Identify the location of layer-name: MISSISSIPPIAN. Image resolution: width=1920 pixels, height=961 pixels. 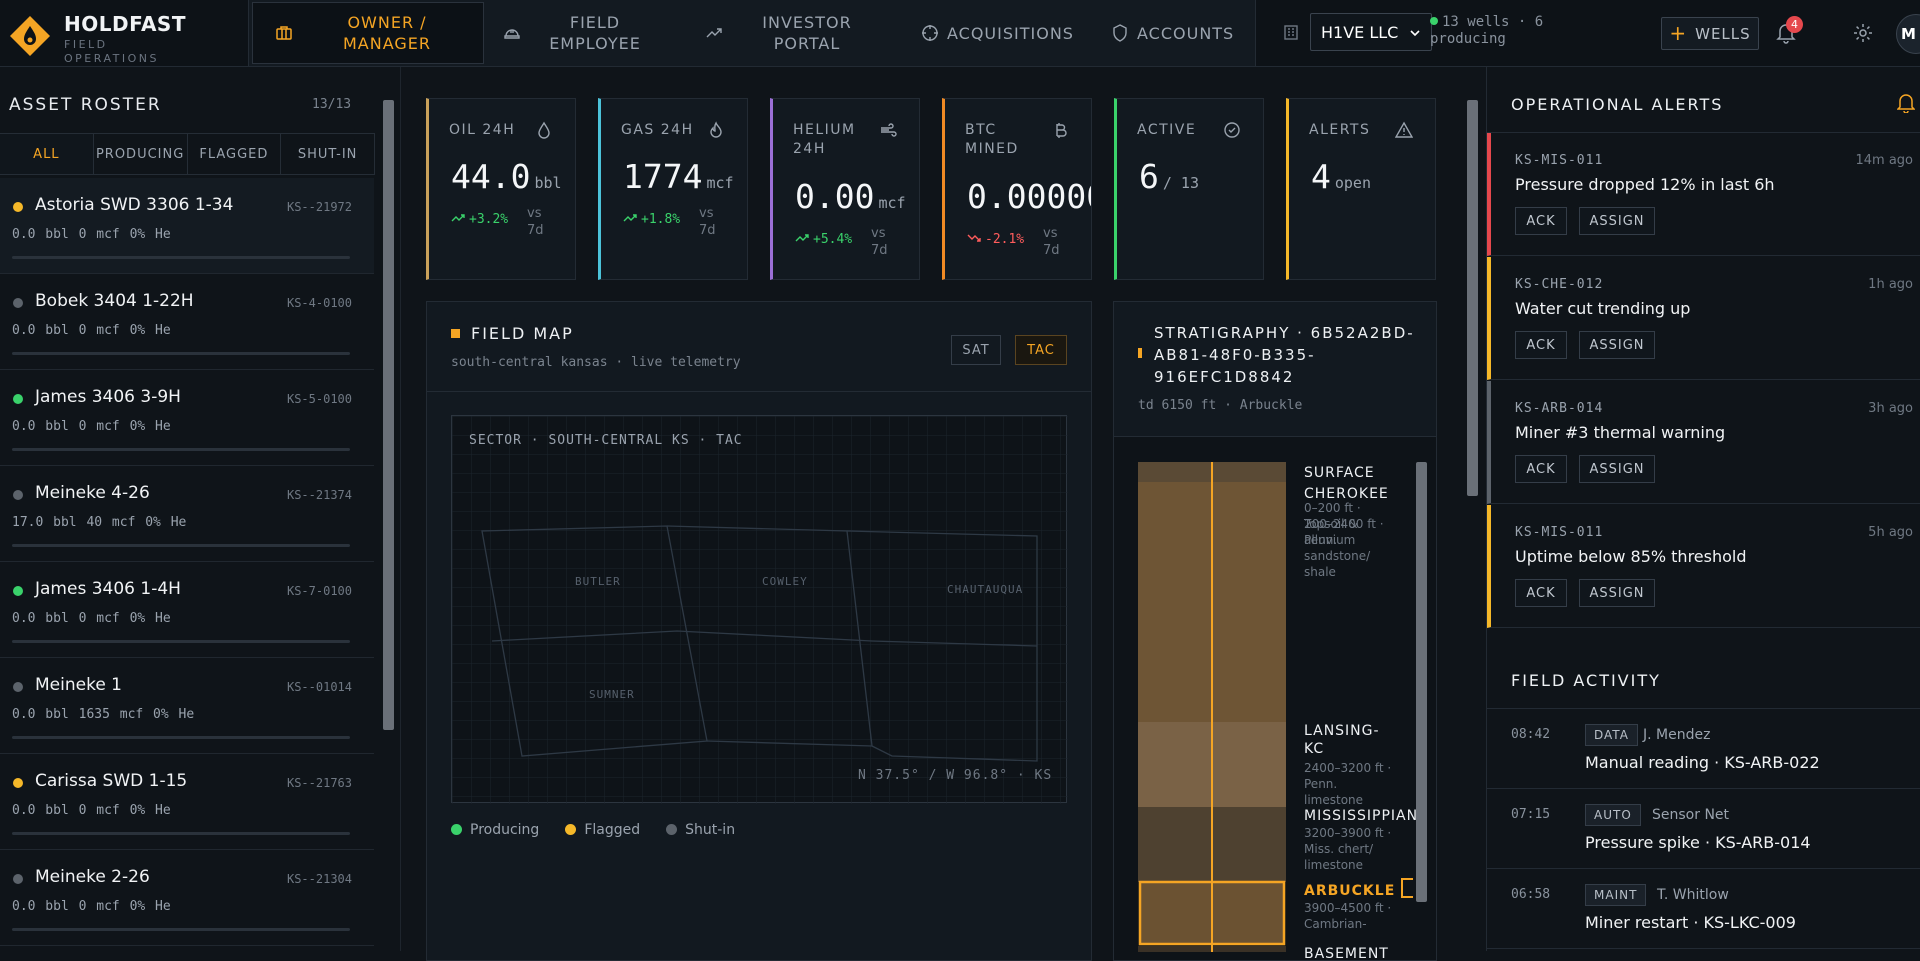
(1361, 816).